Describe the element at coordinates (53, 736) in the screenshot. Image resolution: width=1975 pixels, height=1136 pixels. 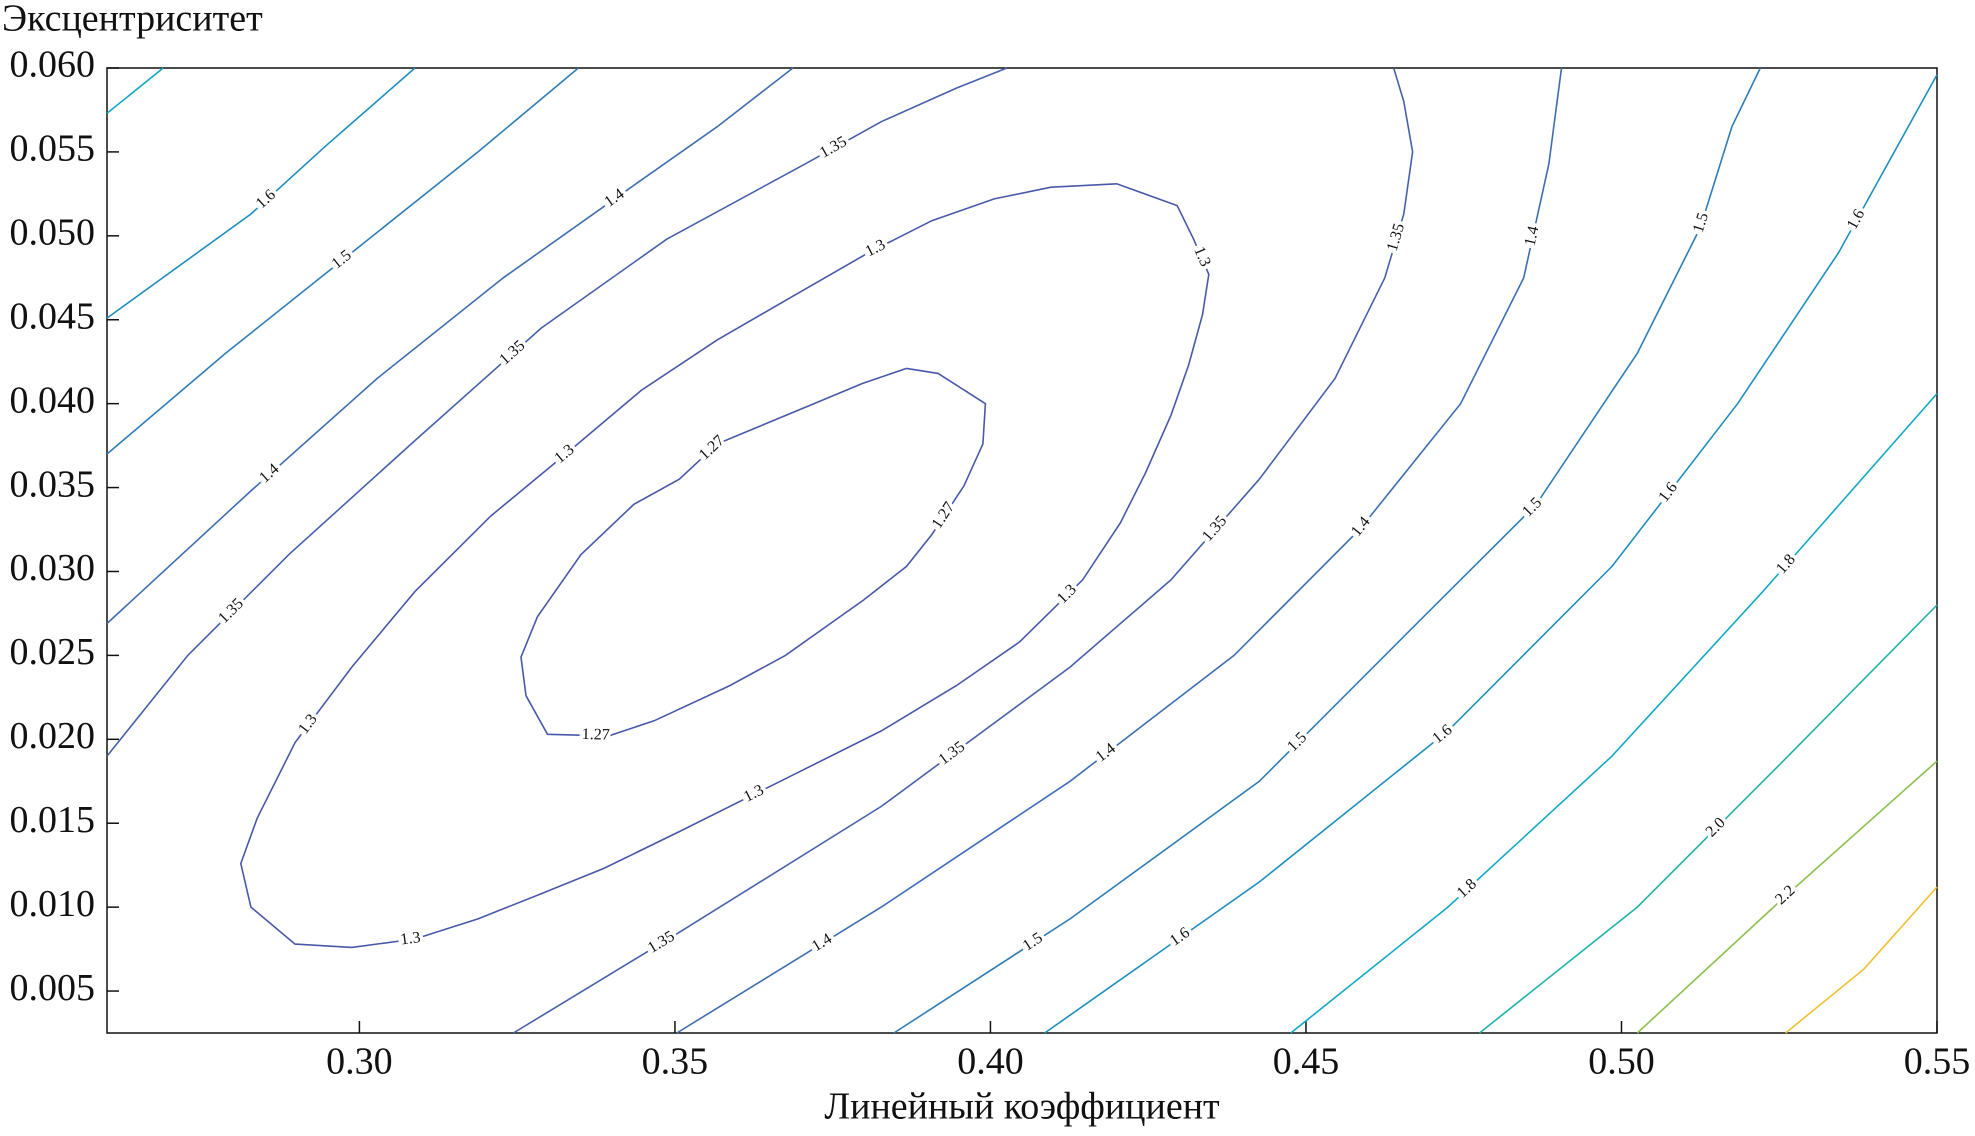
I see `y-tick-label: 0.020` at that location.